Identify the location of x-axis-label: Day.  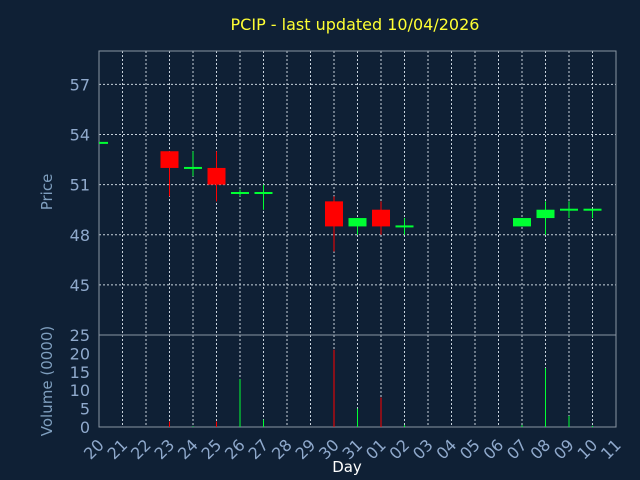
(347, 467).